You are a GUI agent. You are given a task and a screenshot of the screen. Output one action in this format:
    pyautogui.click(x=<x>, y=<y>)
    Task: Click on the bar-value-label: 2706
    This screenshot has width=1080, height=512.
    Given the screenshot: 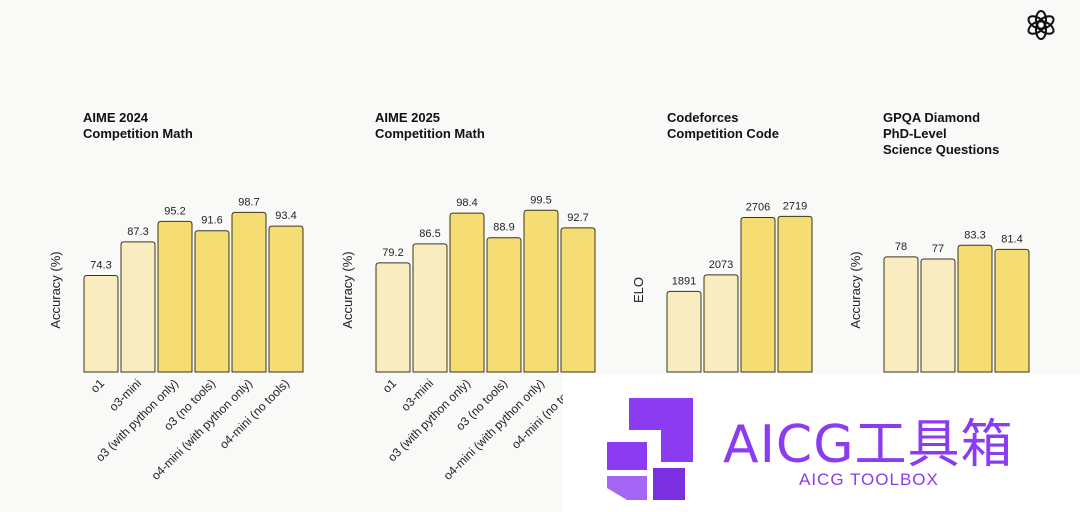 What is the action you would take?
    pyautogui.click(x=758, y=208)
    